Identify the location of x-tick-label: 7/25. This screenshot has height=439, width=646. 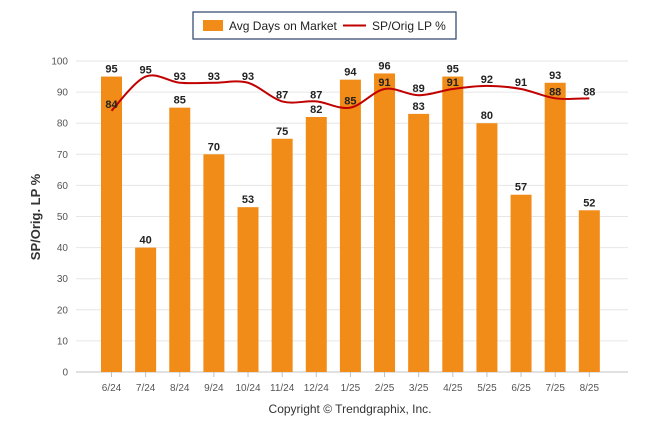
(555, 388).